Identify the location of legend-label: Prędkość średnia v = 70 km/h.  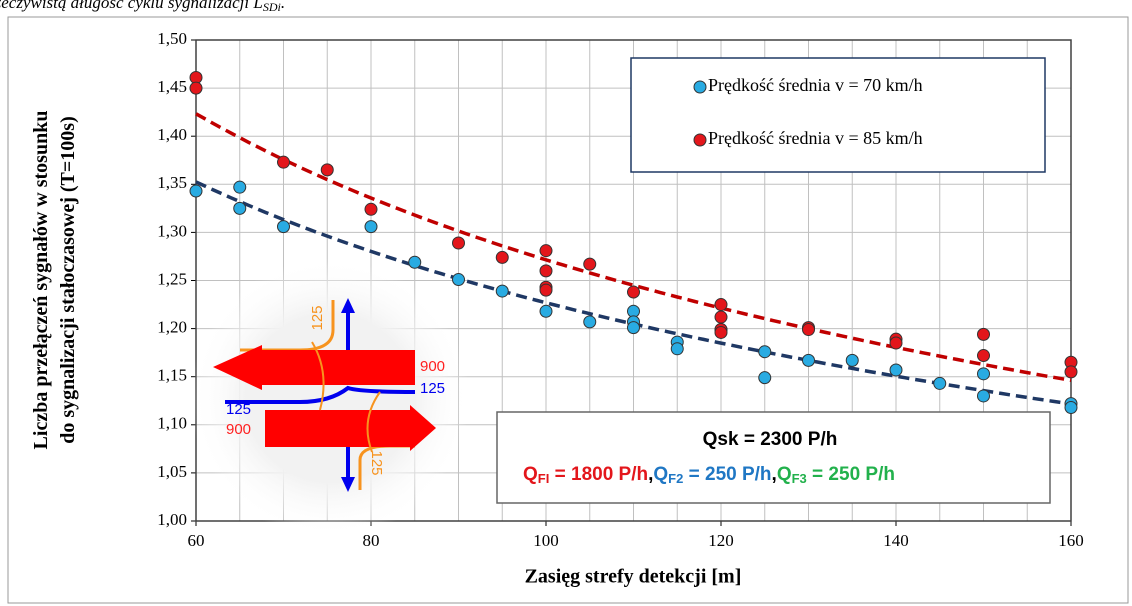
(815, 85).